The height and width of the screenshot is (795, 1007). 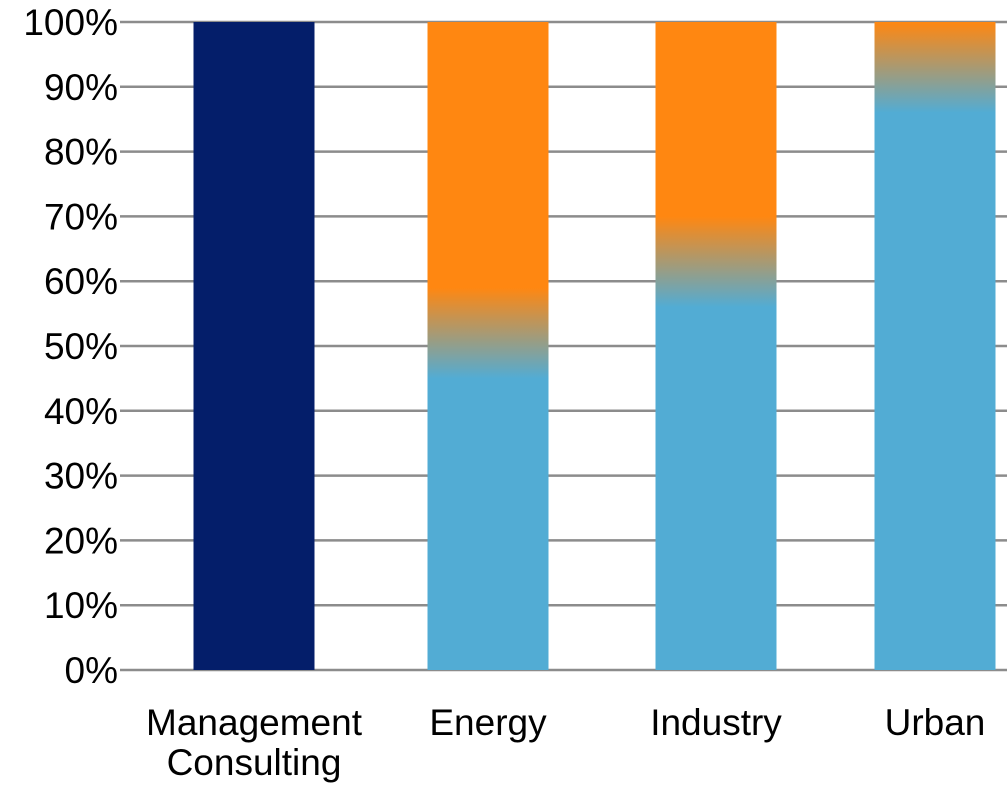 I want to click on y-tick-label: 80%, so click(x=81, y=152).